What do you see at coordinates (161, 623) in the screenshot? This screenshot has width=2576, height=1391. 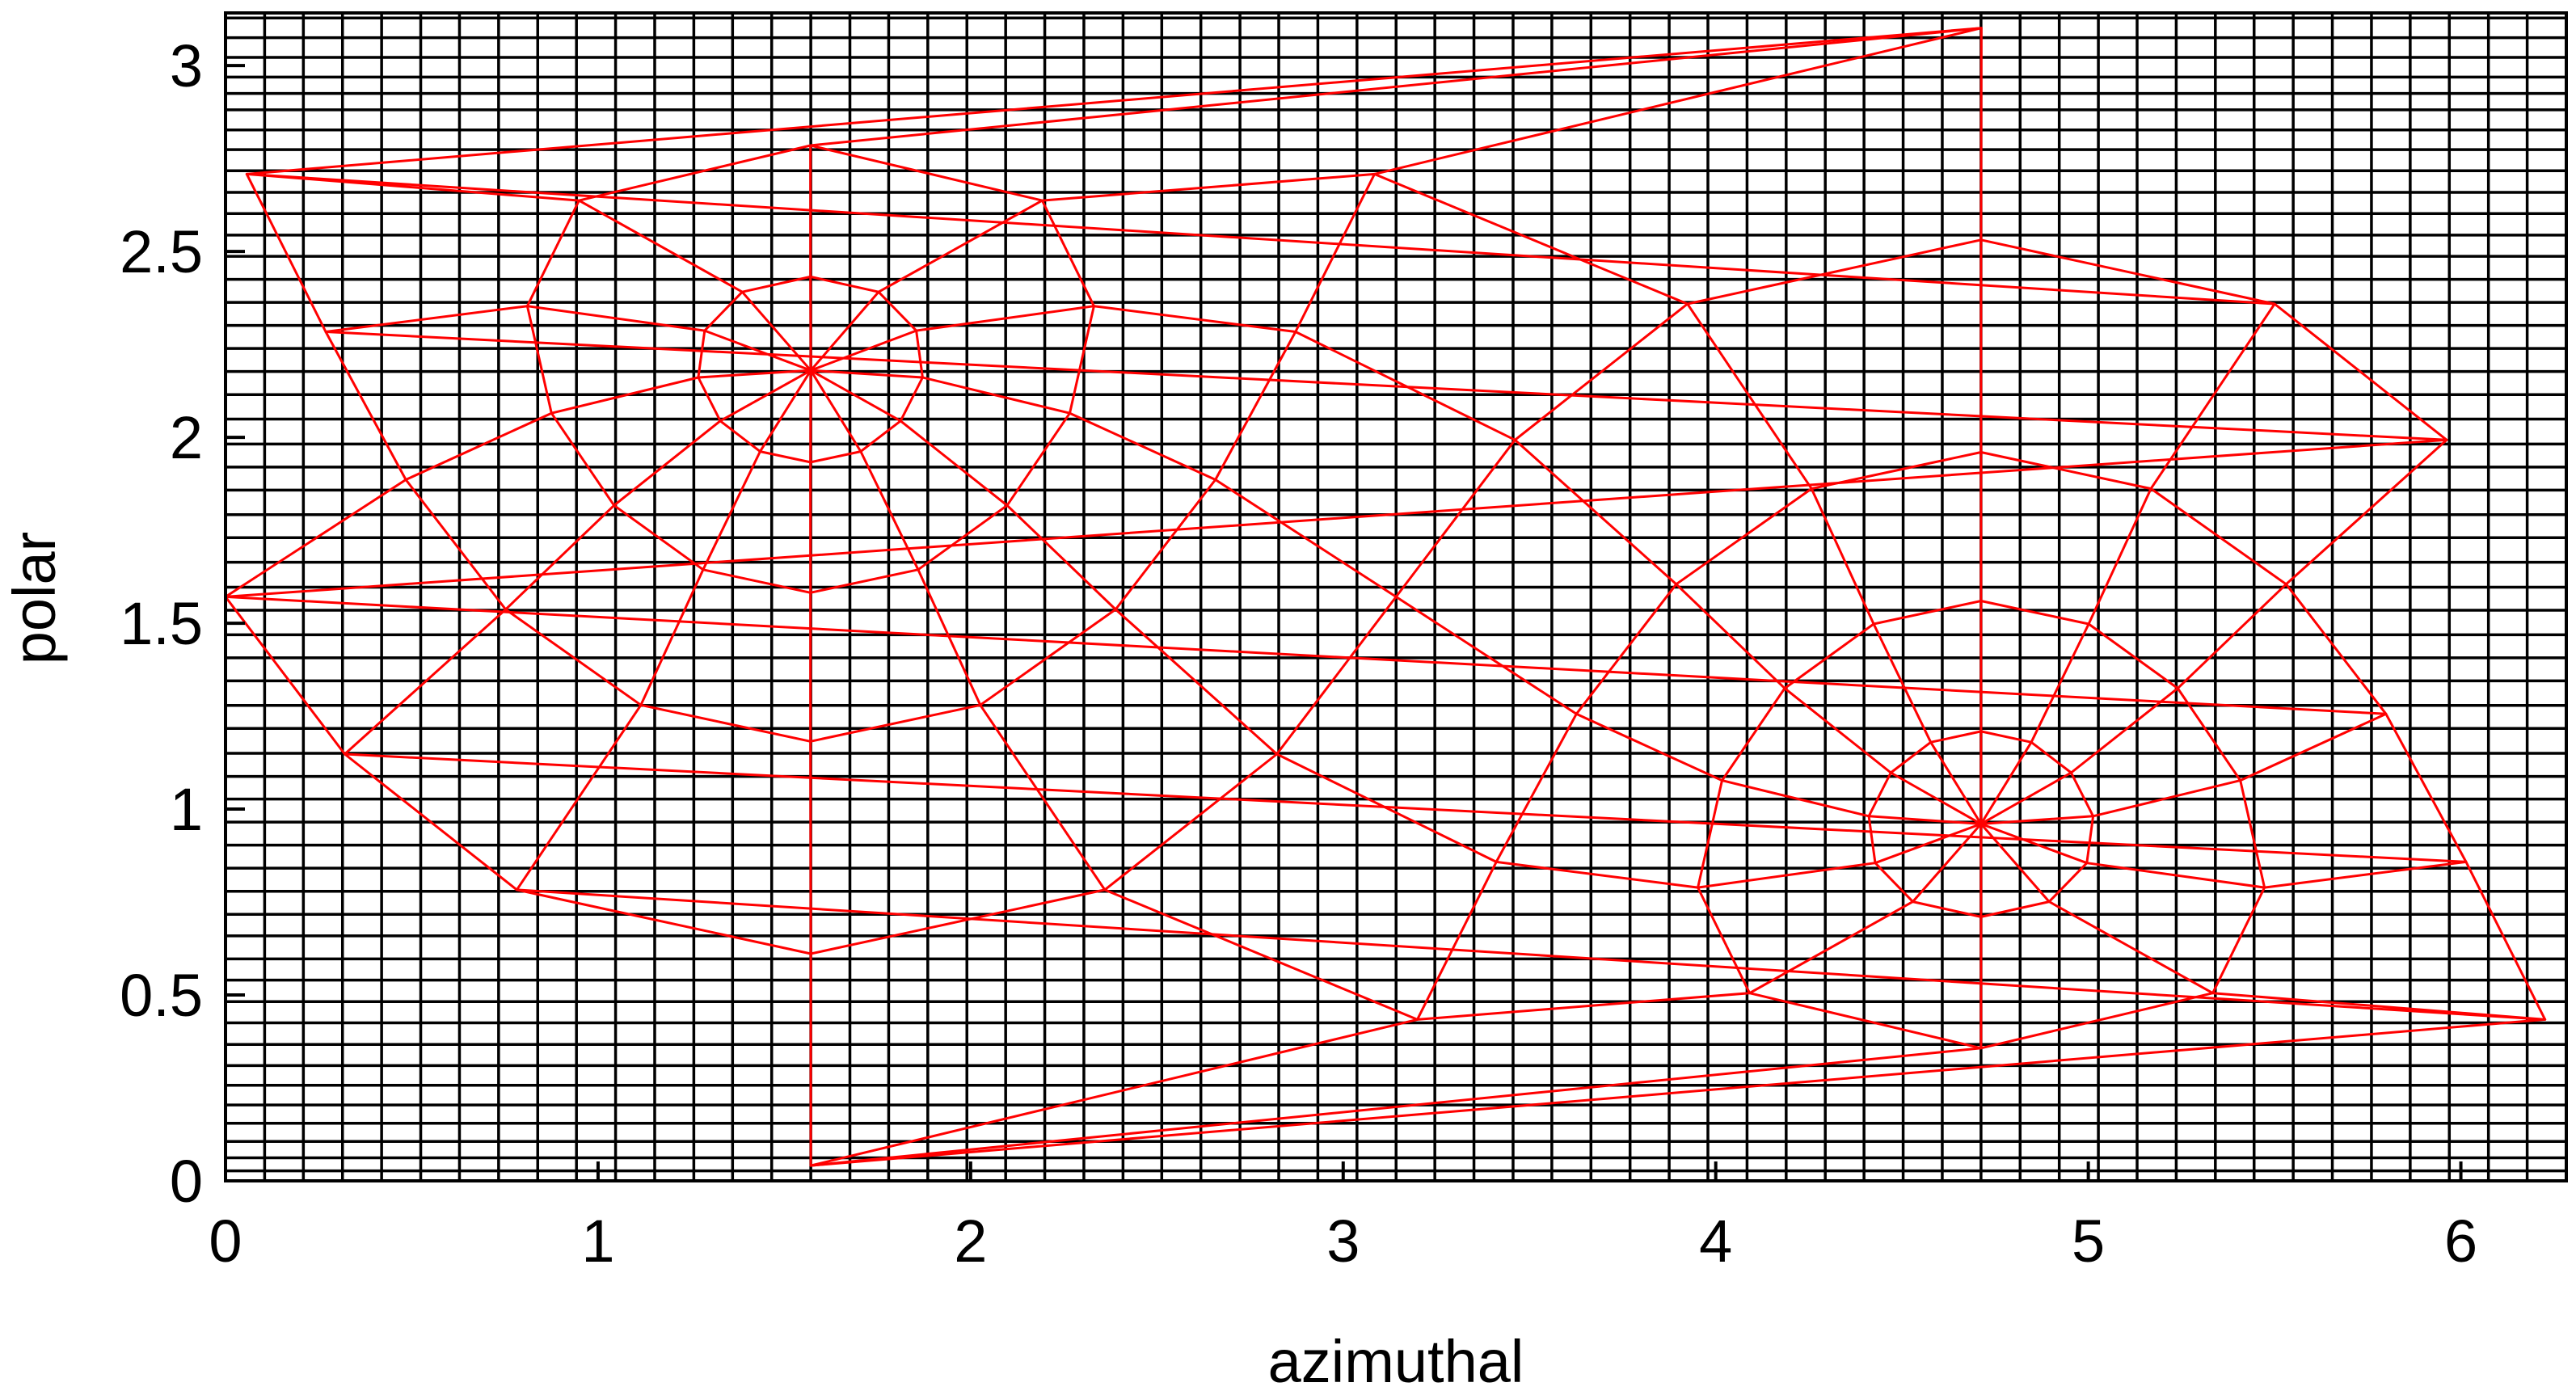 I see `y-tick-label: 1.5` at bounding box center [161, 623].